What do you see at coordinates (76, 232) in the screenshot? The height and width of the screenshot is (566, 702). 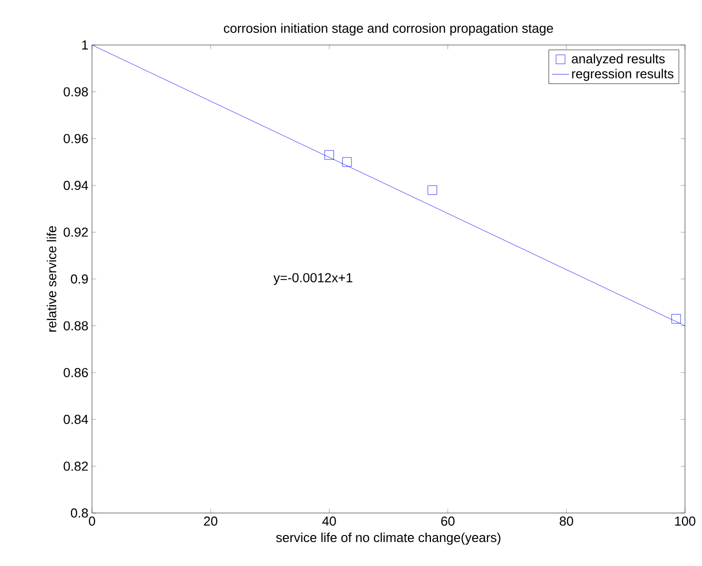 I see `y-tick-label: 0.92` at bounding box center [76, 232].